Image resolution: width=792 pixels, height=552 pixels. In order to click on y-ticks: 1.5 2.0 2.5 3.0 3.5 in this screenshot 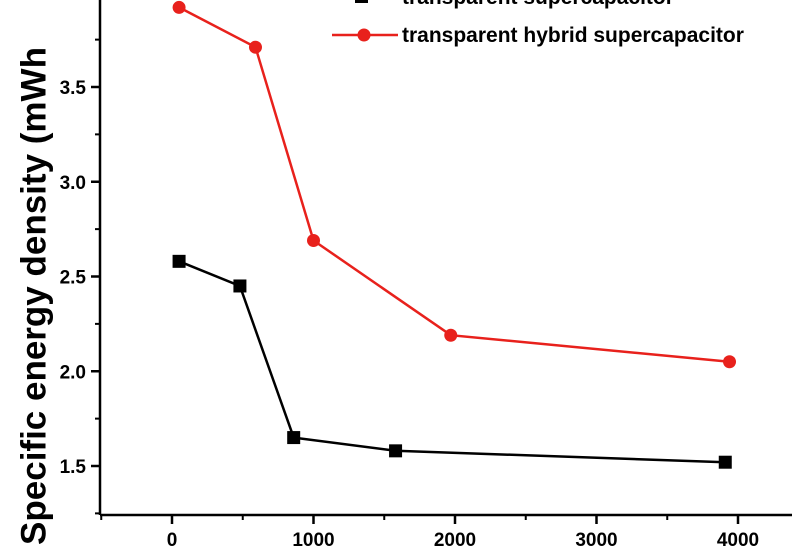, I will do `click(80, 276)`.